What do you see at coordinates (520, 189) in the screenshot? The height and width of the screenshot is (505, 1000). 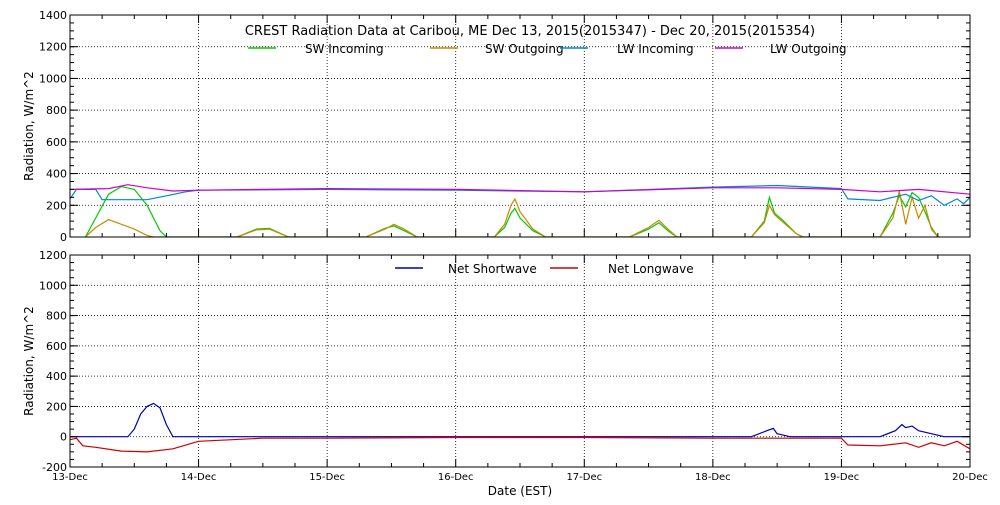 I see `series-line-lw-outgoing` at bounding box center [520, 189].